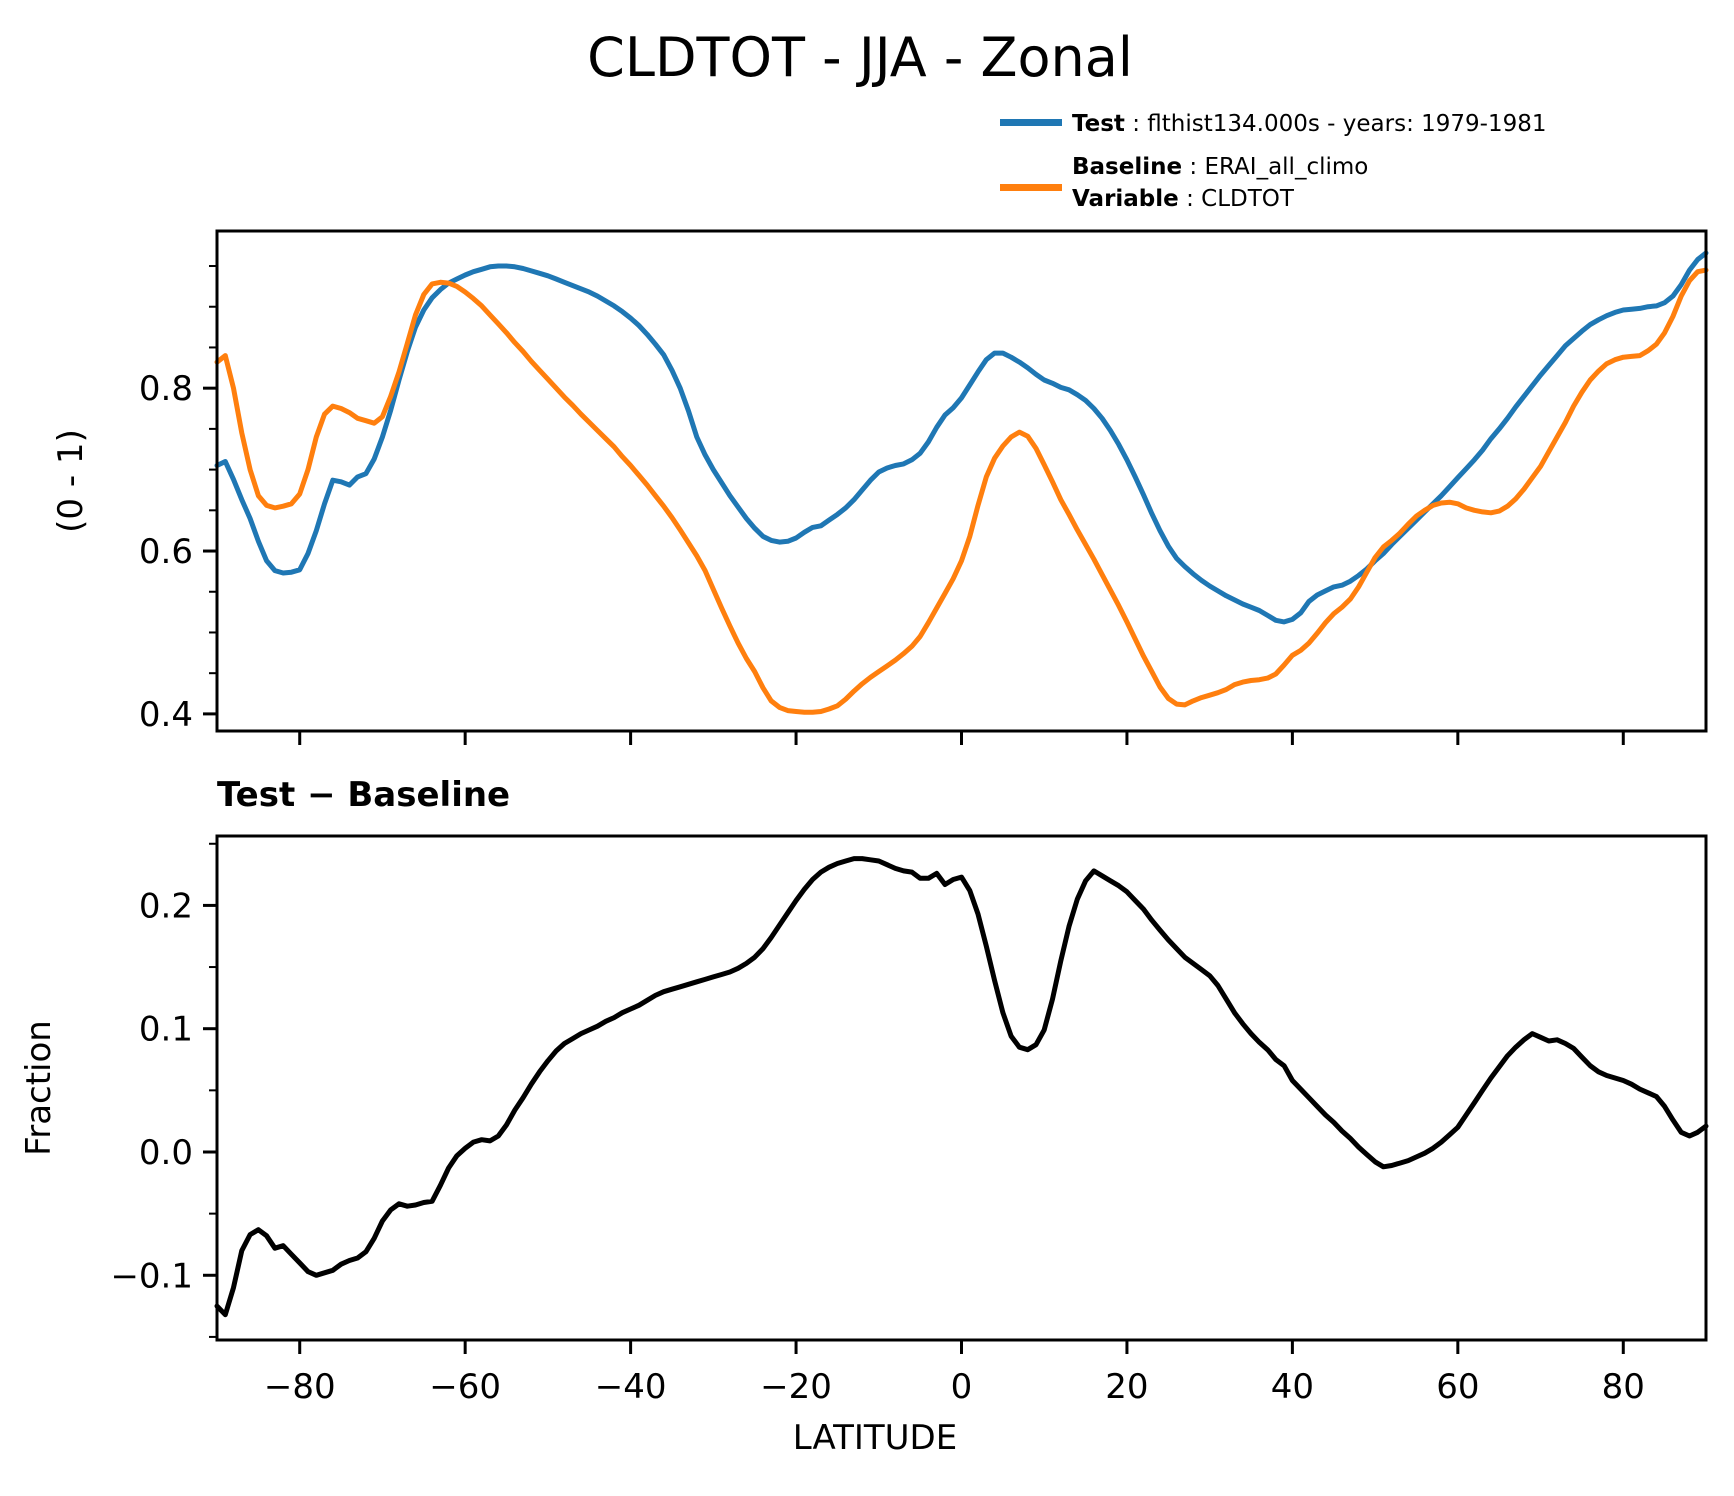  I want to click on y-tick-label: 0.2, so click(166, 906).